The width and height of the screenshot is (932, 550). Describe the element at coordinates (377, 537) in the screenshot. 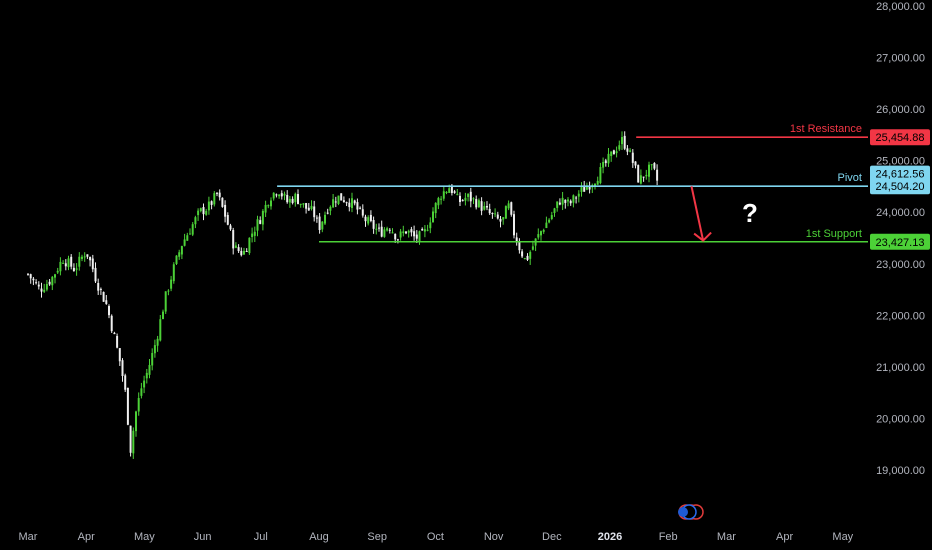

I see `x-tick-label: Sep` at that location.